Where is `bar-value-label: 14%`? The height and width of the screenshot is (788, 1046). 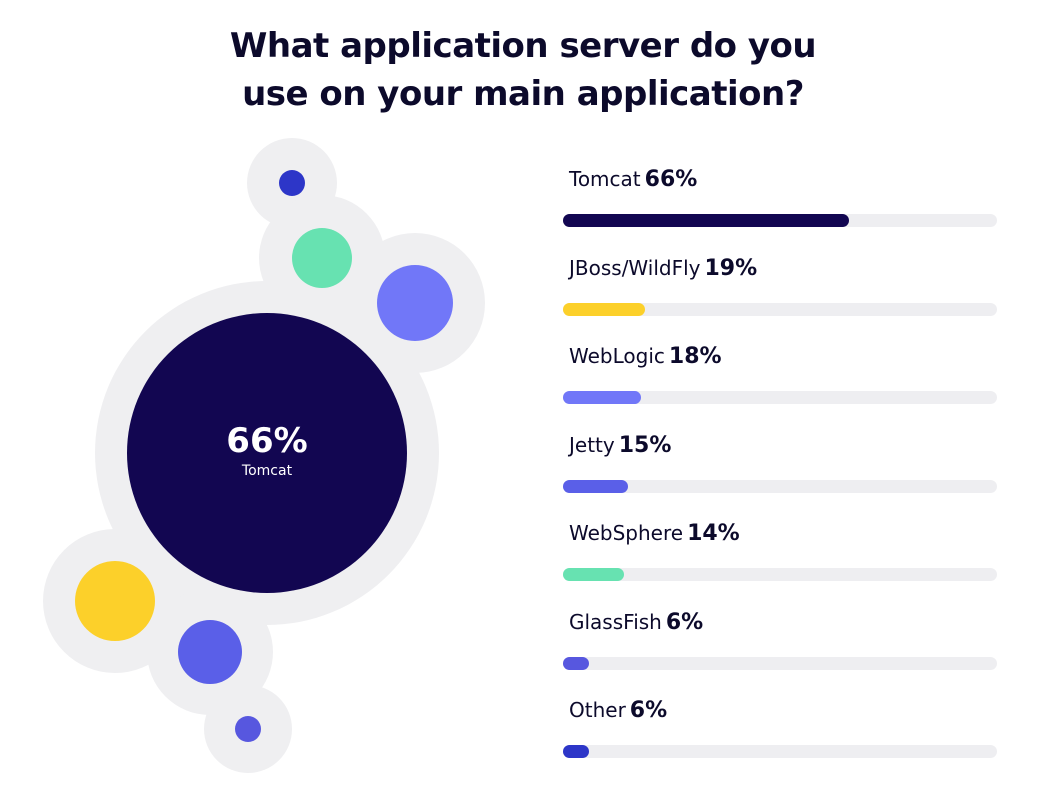
bar-value-label: 14% is located at coordinates (713, 533).